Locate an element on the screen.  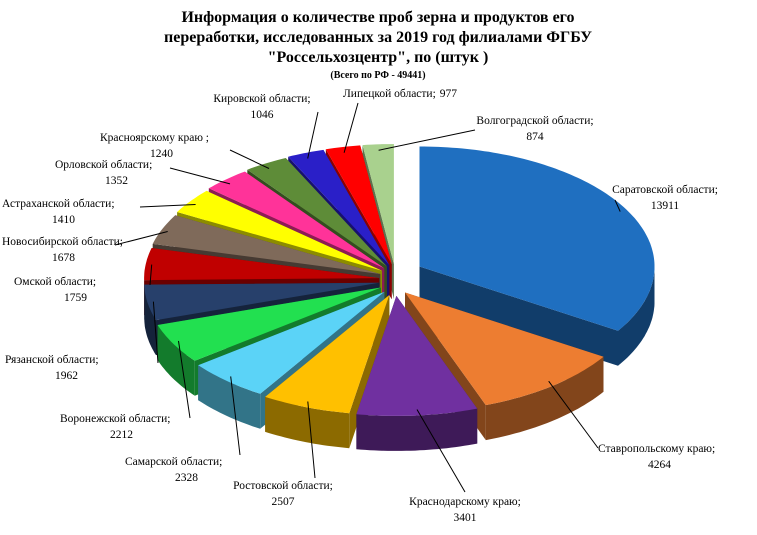
data-label: Новосибирской области; 1678 is located at coordinates (62, 250).